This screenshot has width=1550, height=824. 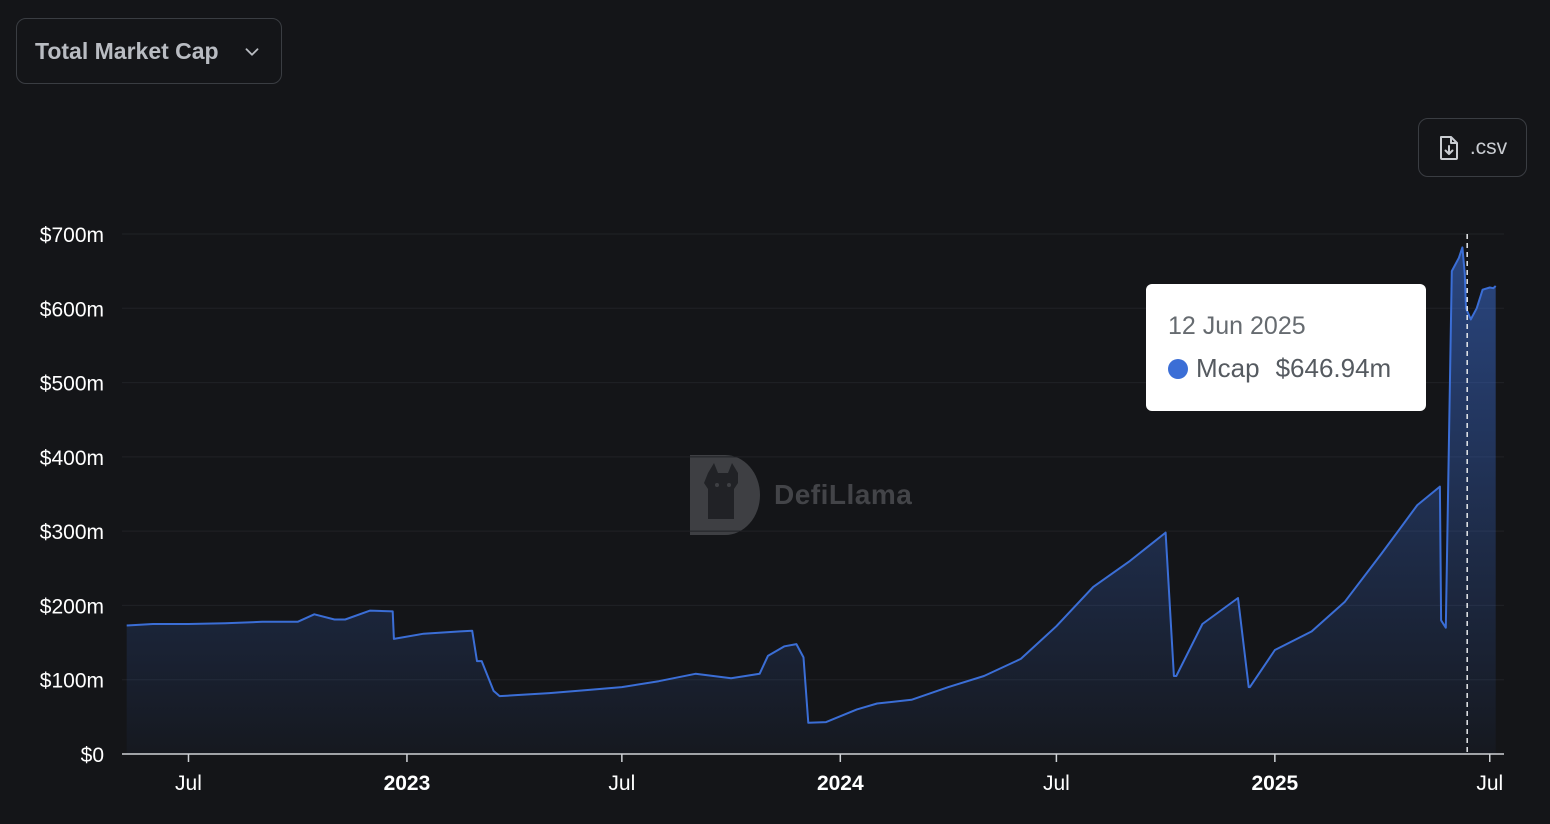 I want to click on tooltip-date: 12 Jun 2025, so click(x=1237, y=326).